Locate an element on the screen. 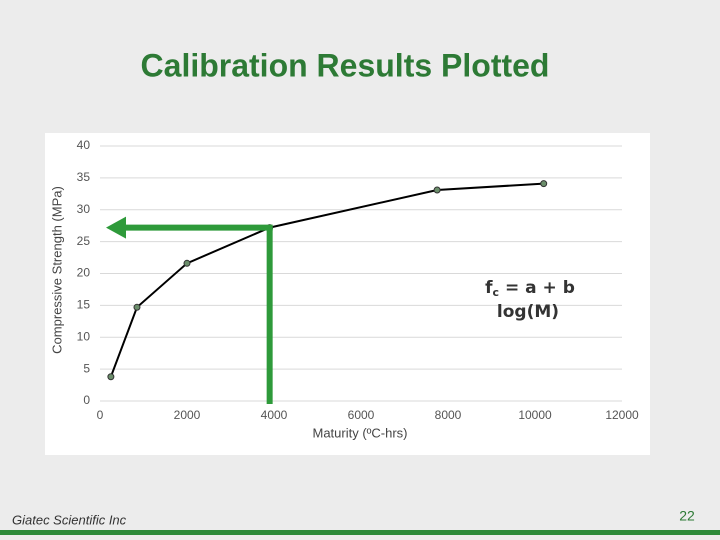  x-tick-label: 10000 is located at coordinates (535, 415).